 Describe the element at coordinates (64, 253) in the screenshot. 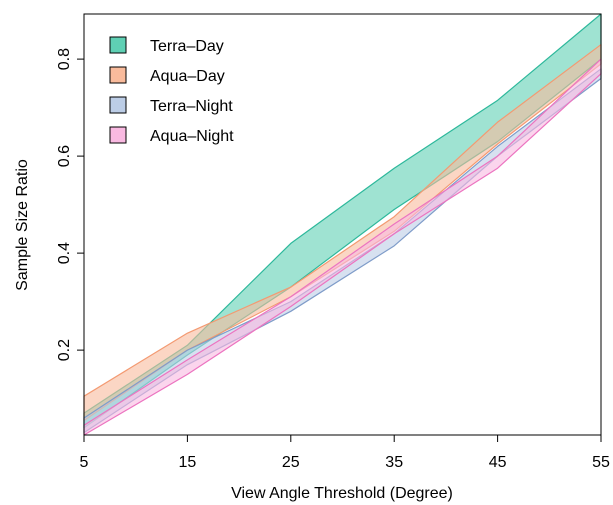

I see `y-tick-label: 0.4` at that location.